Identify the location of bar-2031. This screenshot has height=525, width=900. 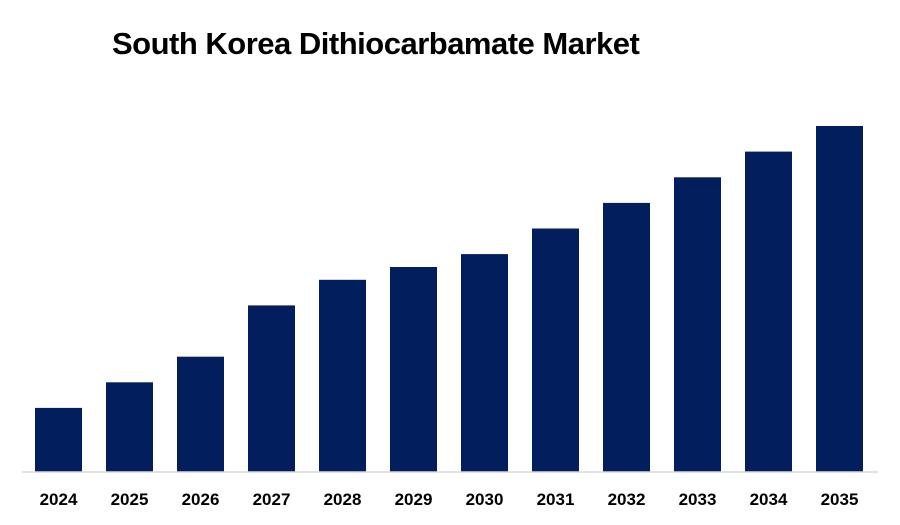
(555, 350).